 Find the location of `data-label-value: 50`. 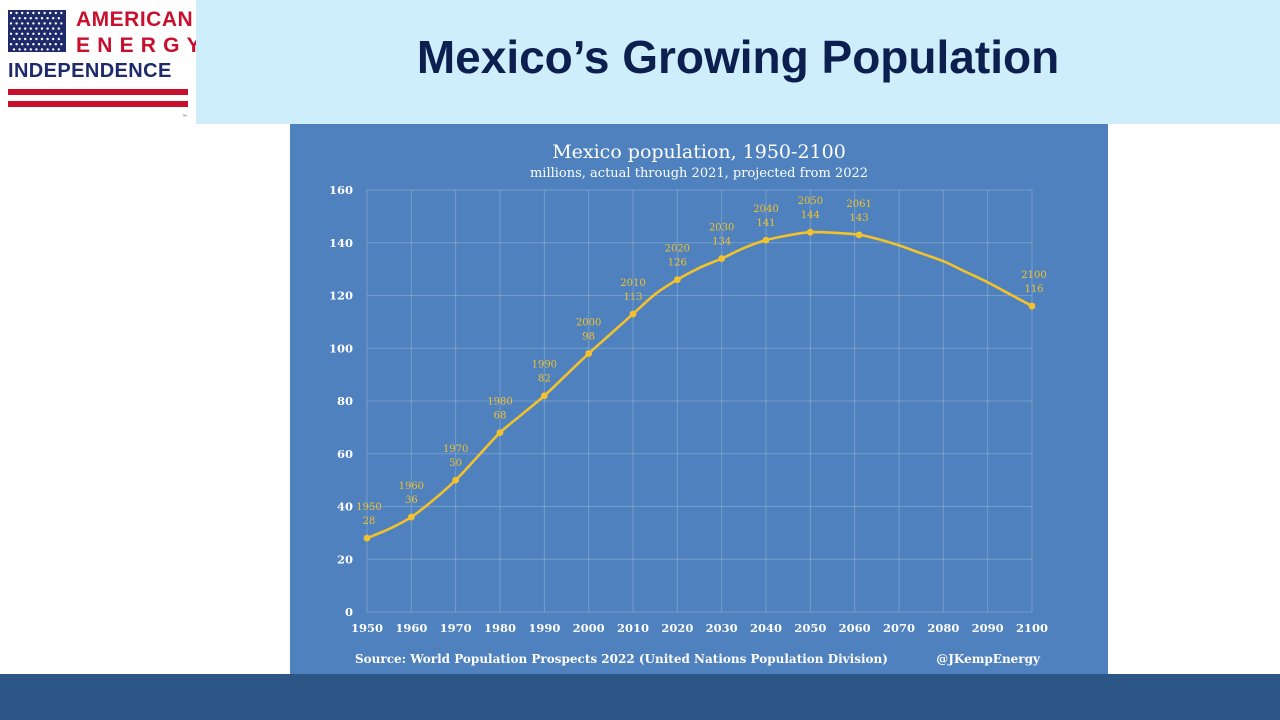

data-label-value: 50 is located at coordinates (455, 463).